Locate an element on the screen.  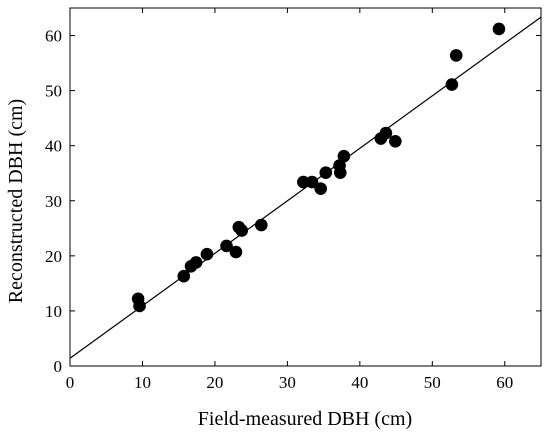
y-tick-label: 0 is located at coordinates (58, 366).